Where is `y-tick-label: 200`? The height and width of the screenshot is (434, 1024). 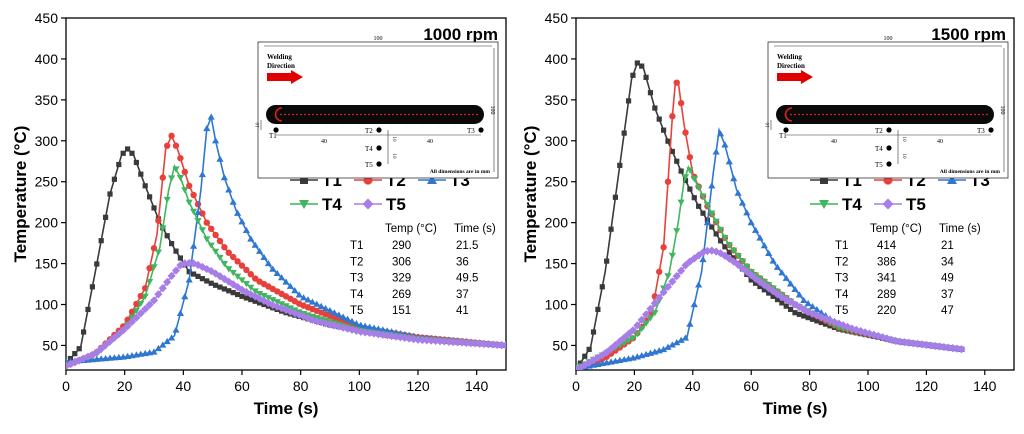
y-tick-label: 200 is located at coordinates (47, 223).